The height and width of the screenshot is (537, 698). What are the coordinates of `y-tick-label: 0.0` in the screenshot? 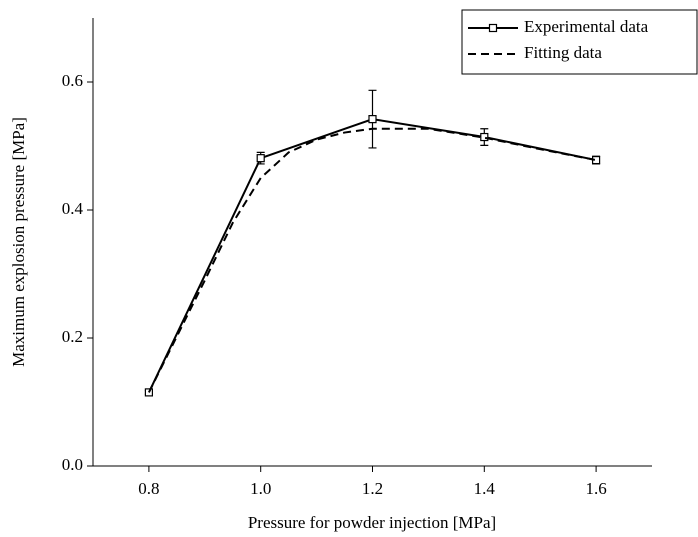 It's located at (72, 464).